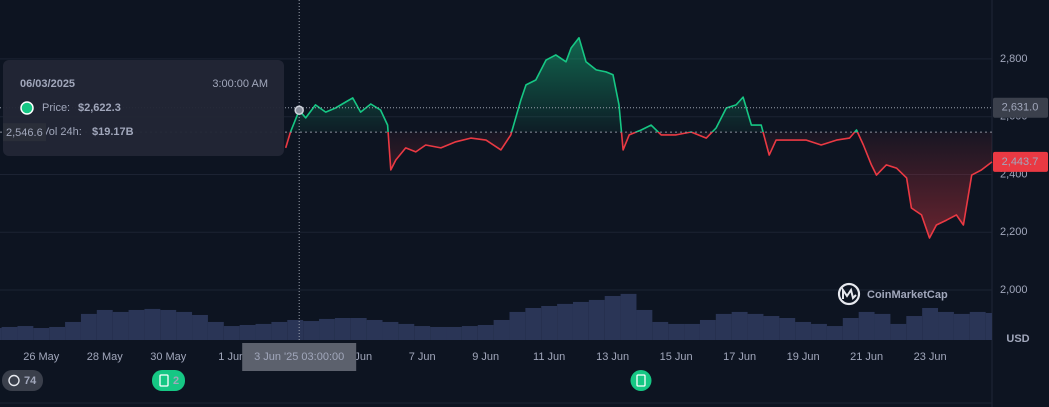 The width and height of the screenshot is (1049, 407). What do you see at coordinates (1014, 232) in the screenshot?
I see `y-tick-label: 2,200` at bounding box center [1014, 232].